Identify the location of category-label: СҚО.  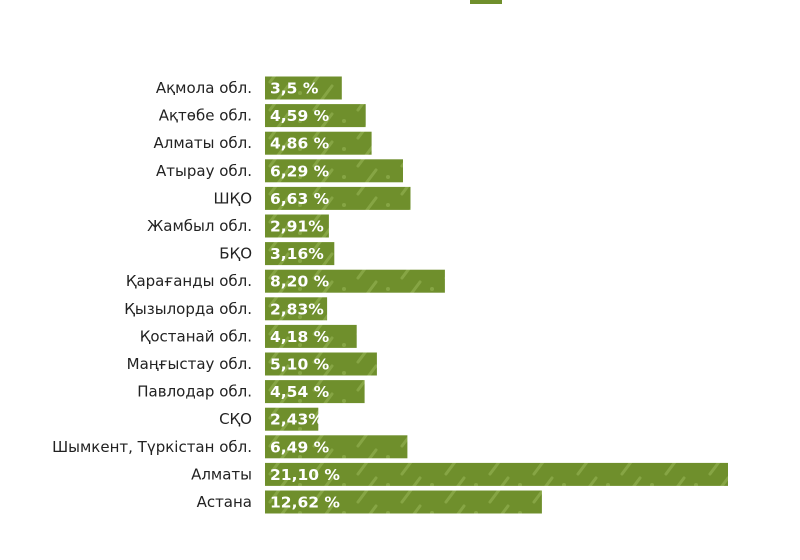
(235, 419).